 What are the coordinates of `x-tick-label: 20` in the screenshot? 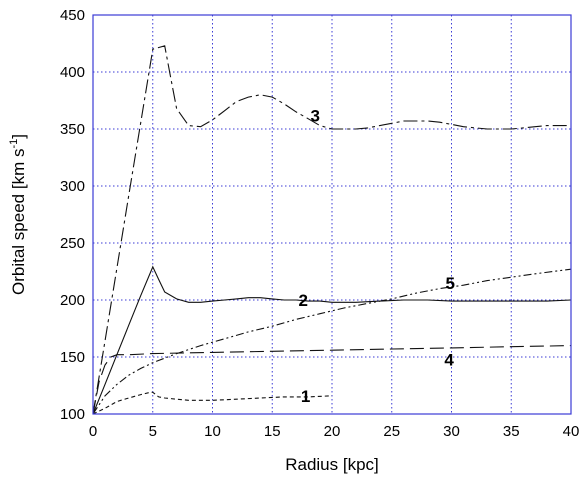 It's located at (332, 431).